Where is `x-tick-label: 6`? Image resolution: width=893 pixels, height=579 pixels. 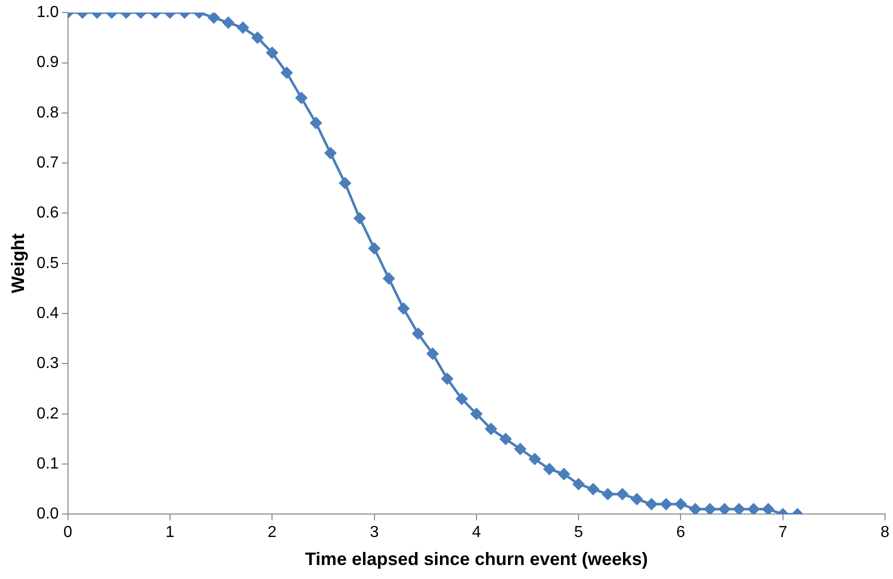 x-tick-label: 6 is located at coordinates (681, 533).